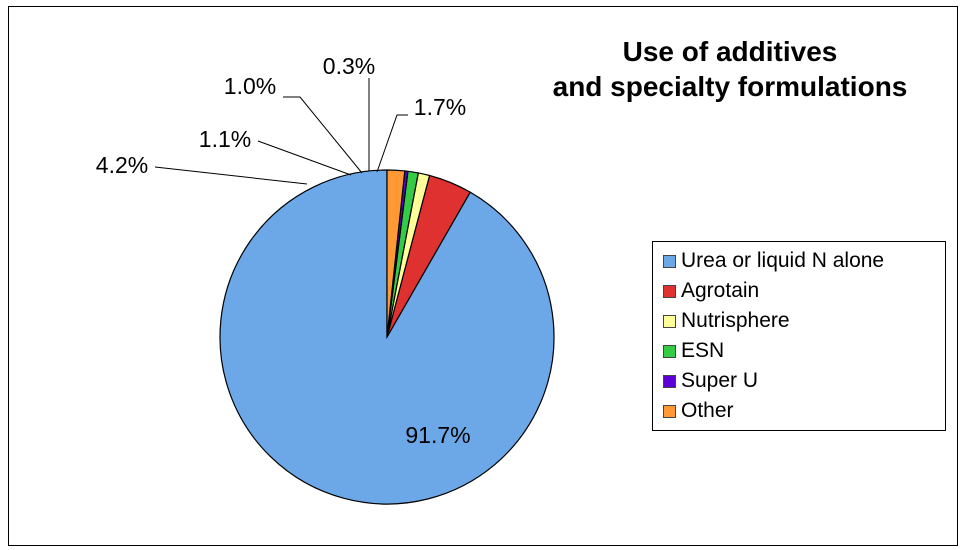 Image resolution: width=961 pixels, height=550 pixels. Describe the element at coordinates (437, 435) in the screenshot. I see `data-label-urea: 91.7%` at that location.